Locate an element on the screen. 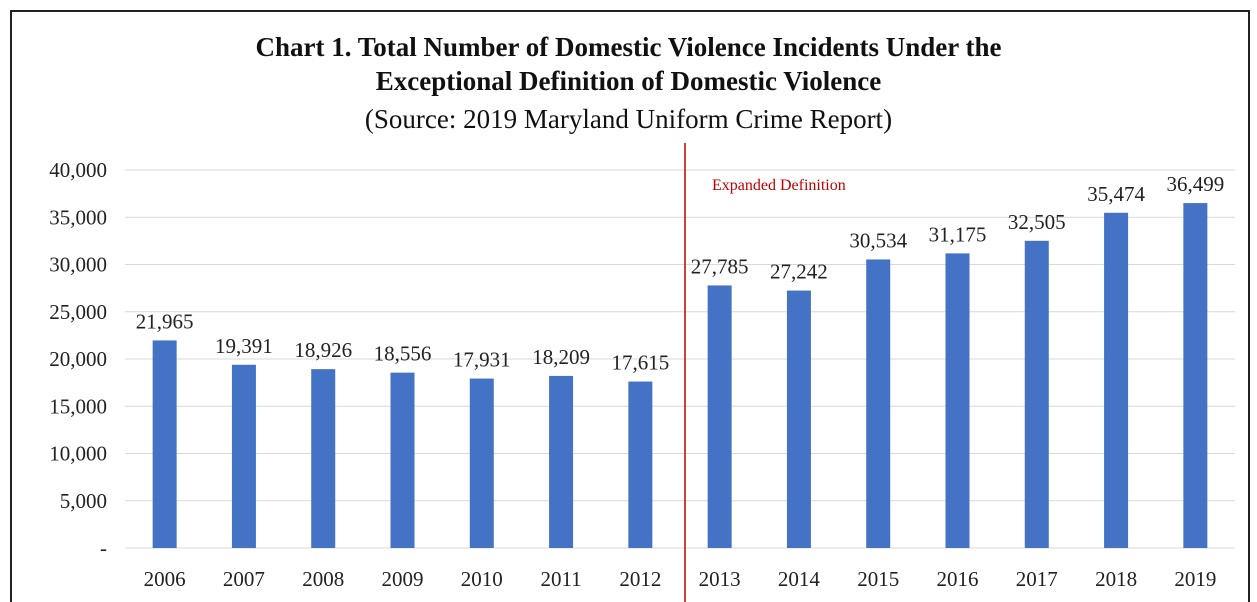  bar-2009 is located at coordinates (402, 460).